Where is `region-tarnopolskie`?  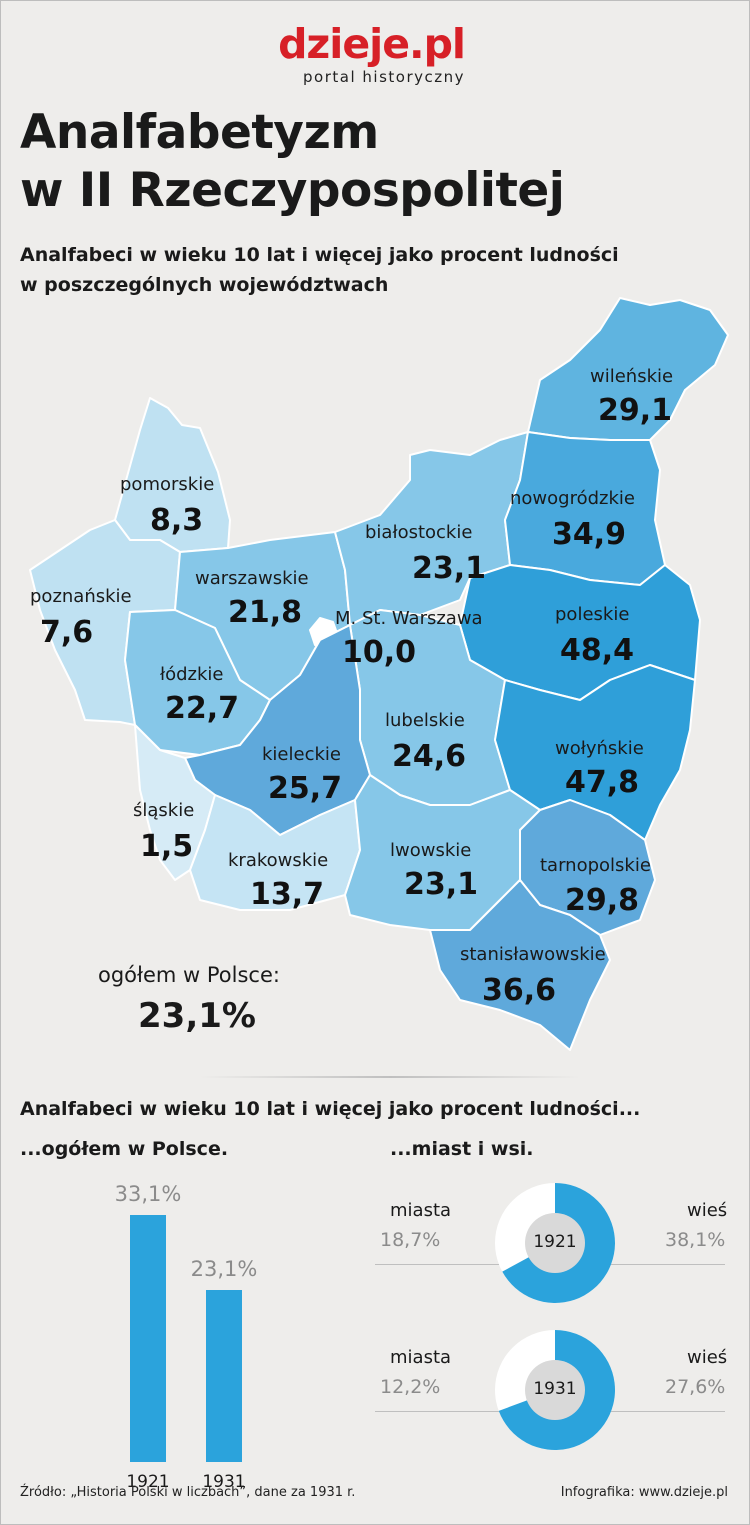
region-tarnopolskie is located at coordinates (587, 867).